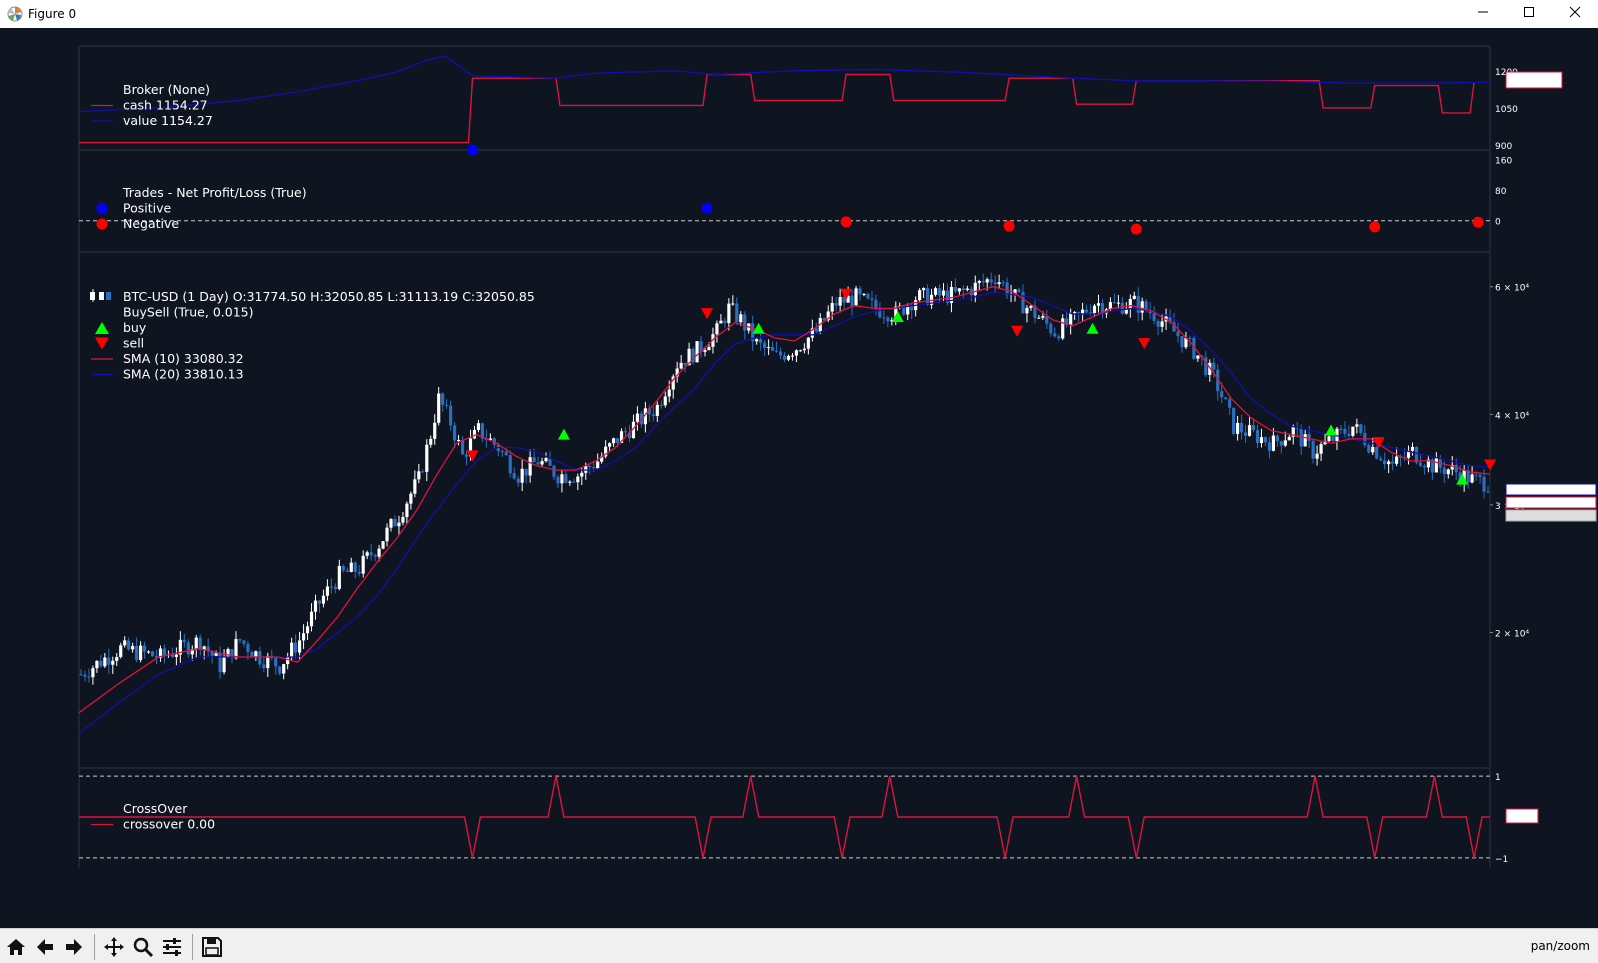 The image size is (1598, 963). What do you see at coordinates (1512, 289) in the screenshot?
I see `y-tick-label: 6 × 10⁴` at bounding box center [1512, 289].